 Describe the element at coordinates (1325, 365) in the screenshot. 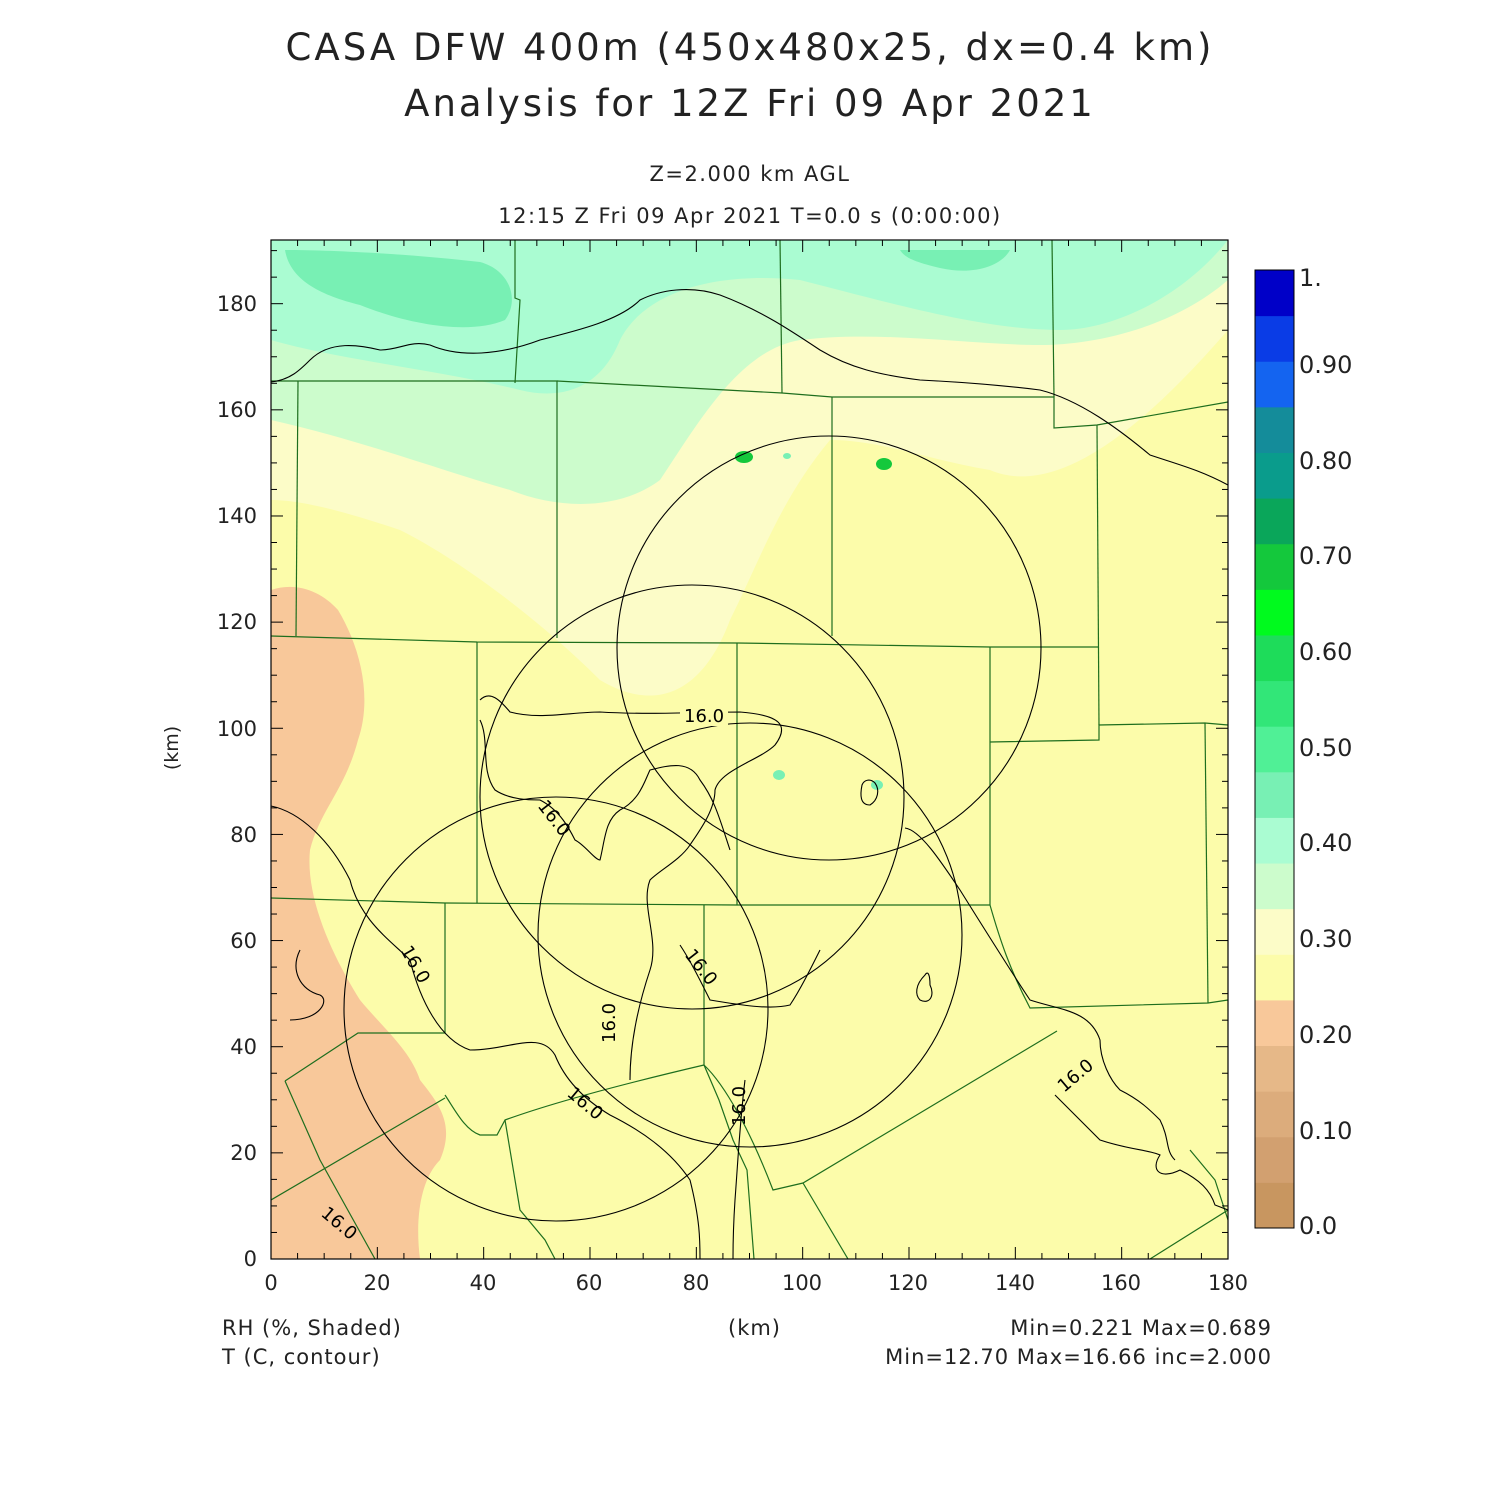

I see `colorbar-label: 0.90` at that location.